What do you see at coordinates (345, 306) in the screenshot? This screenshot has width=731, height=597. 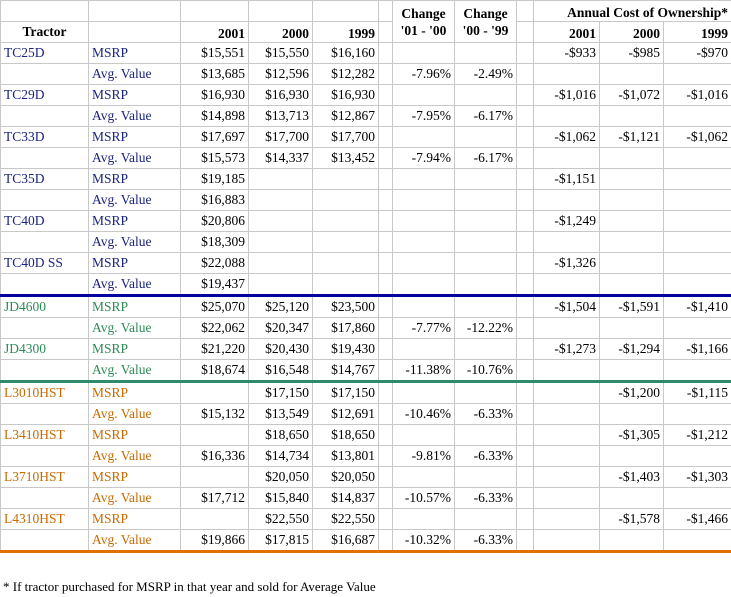 I see `value-cell: $23,500` at bounding box center [345, 306].